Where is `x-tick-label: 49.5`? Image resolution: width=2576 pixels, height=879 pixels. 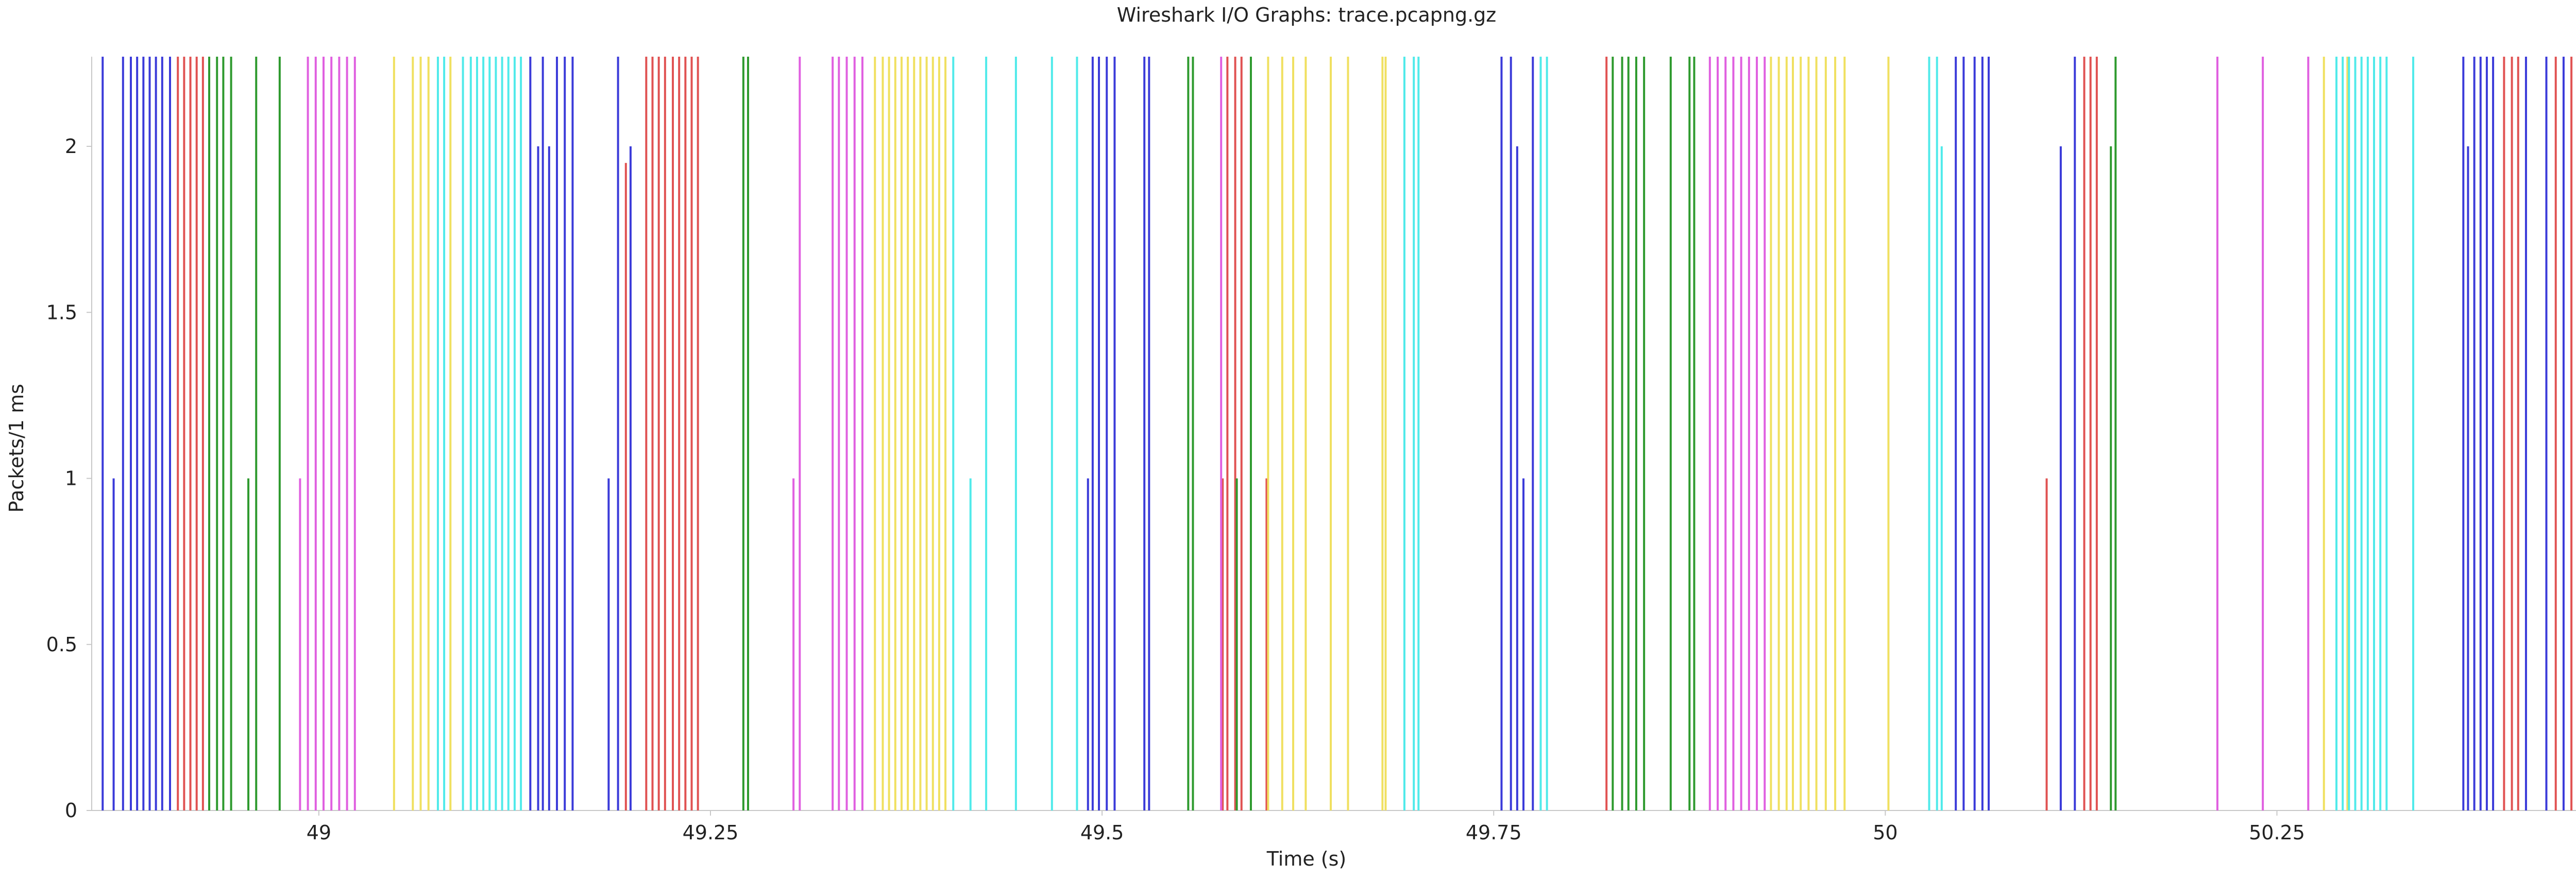 x-tick-label: 49.5 is located at coordinates (1102, 833).